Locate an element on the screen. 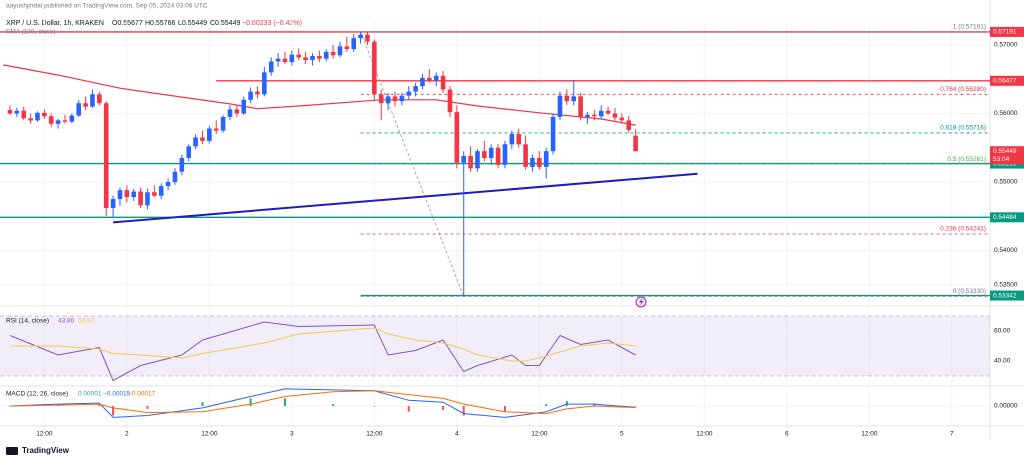  fib-label: 0.764 (0.56280) is located at coordinates (963, 89).